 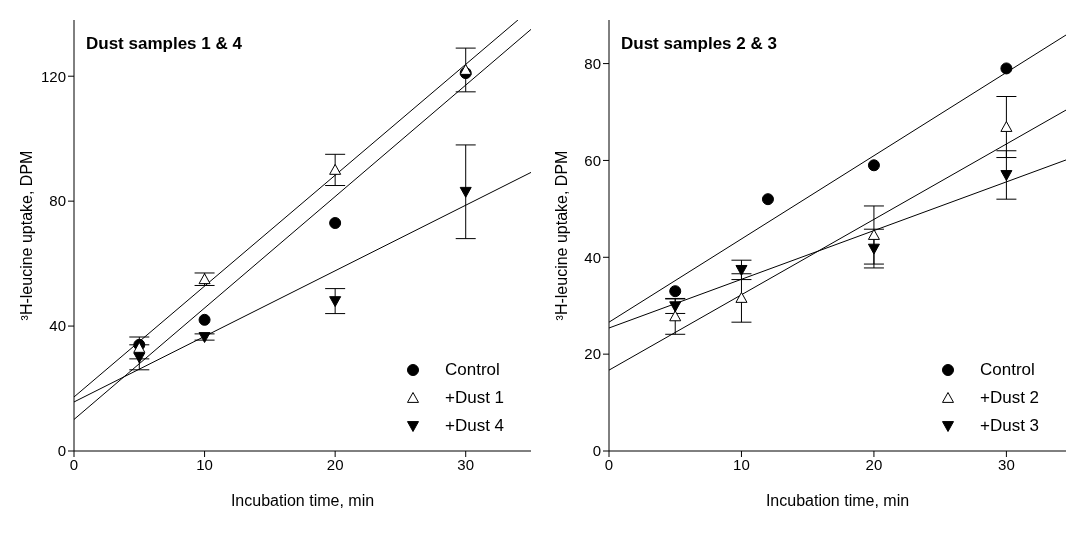 I want to click on y-tick-label: 60, so click(x=592, y=160).